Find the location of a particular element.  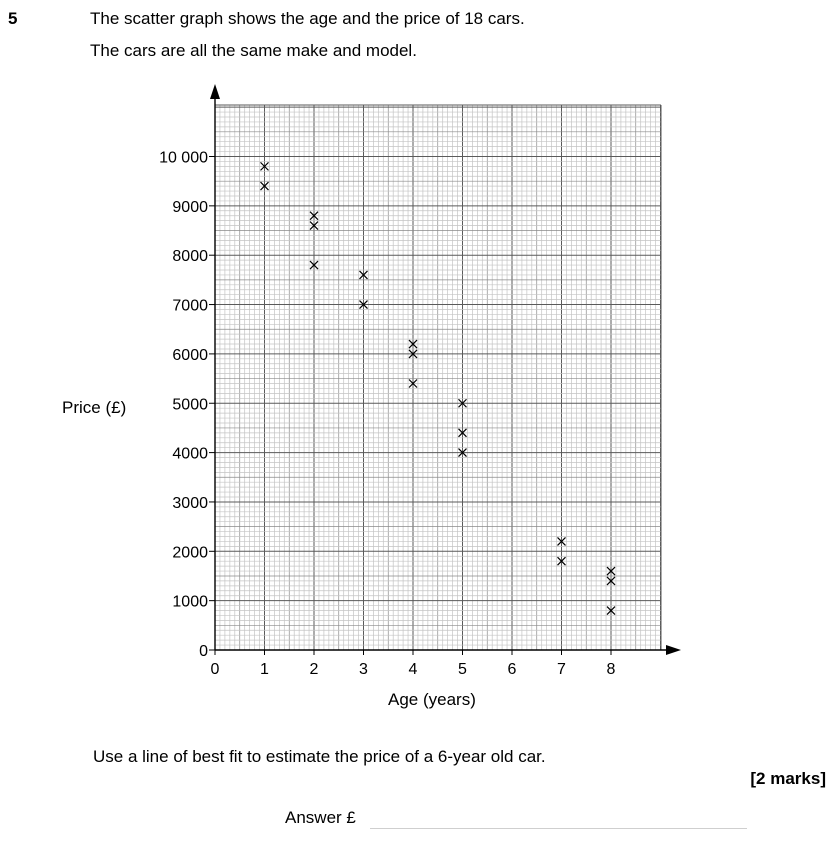

x-tick-label: 4 is located at coordinates (413, 669).